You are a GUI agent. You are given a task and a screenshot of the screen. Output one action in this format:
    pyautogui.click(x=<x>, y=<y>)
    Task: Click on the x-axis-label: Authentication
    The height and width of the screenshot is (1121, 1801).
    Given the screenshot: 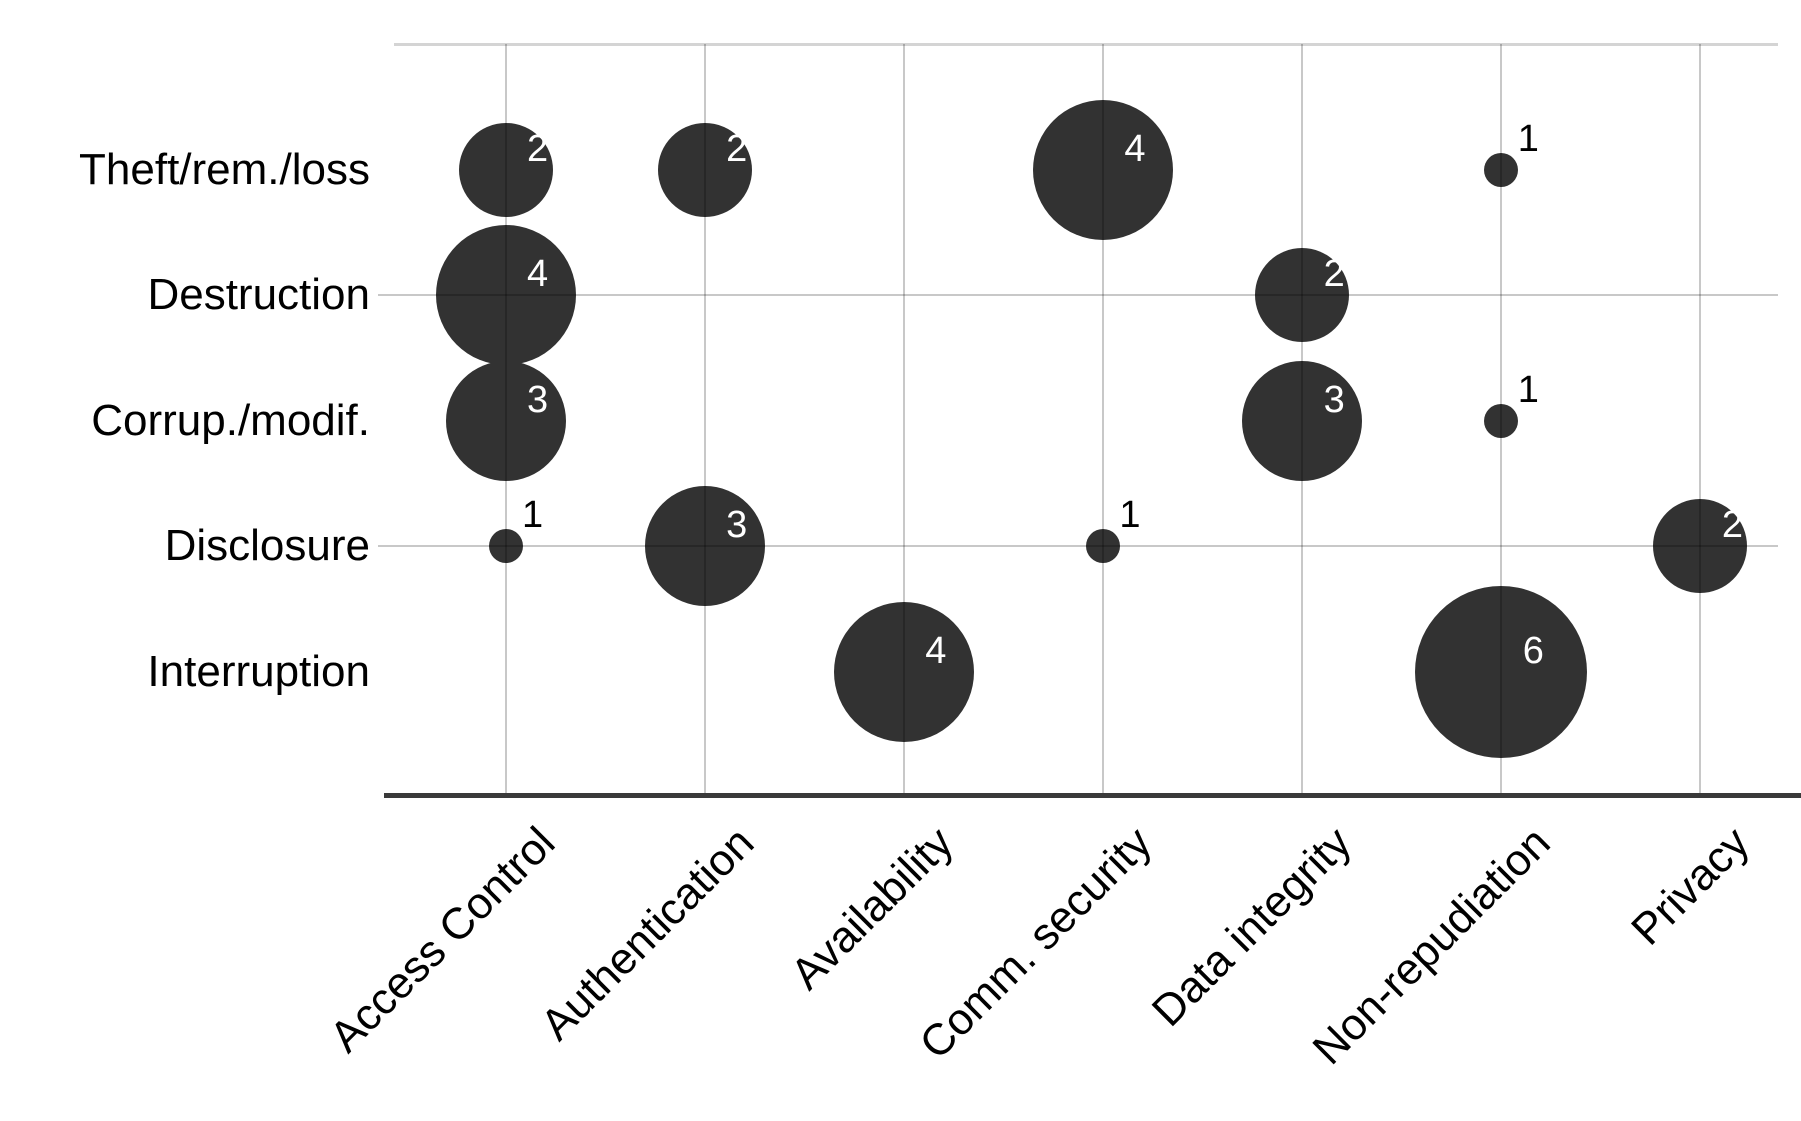 What is the action you would take?
    pyautogui.click(x=647, y=933)
    